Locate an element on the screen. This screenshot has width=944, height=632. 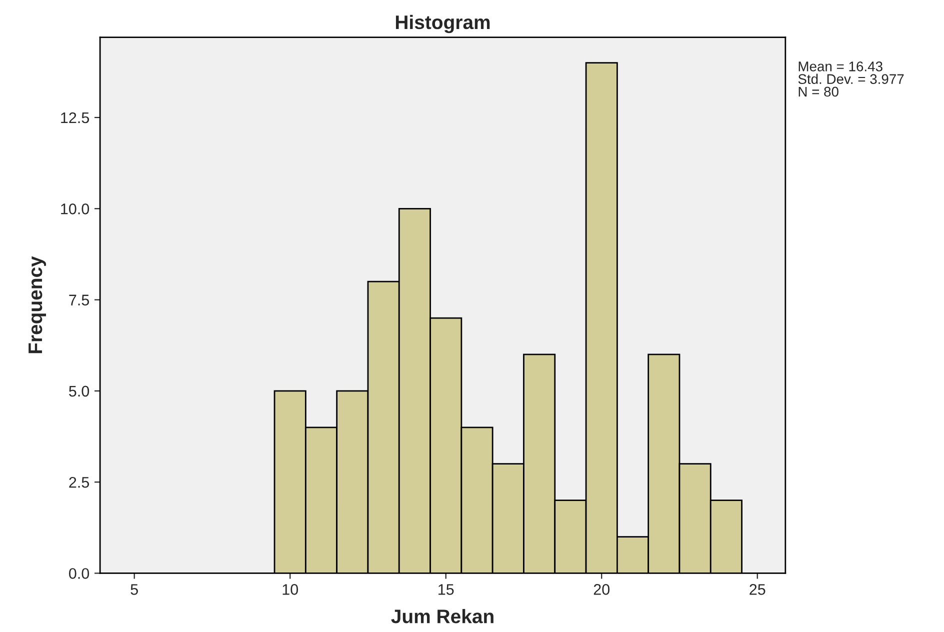
chart-title: Histogram is located at coordinates (443, 24).